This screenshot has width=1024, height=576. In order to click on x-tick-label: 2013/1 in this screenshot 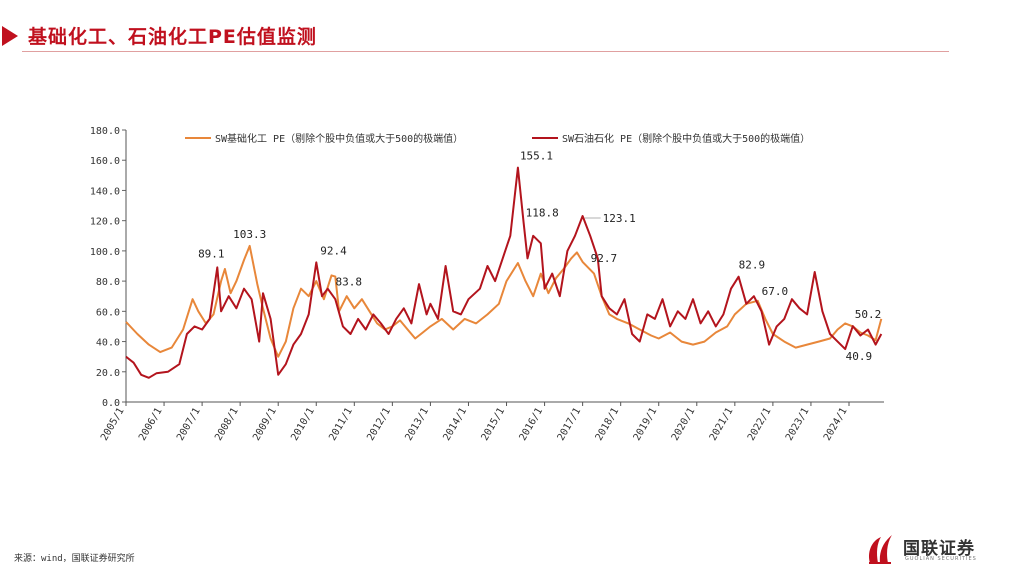, I will do `click(417, 424)`.